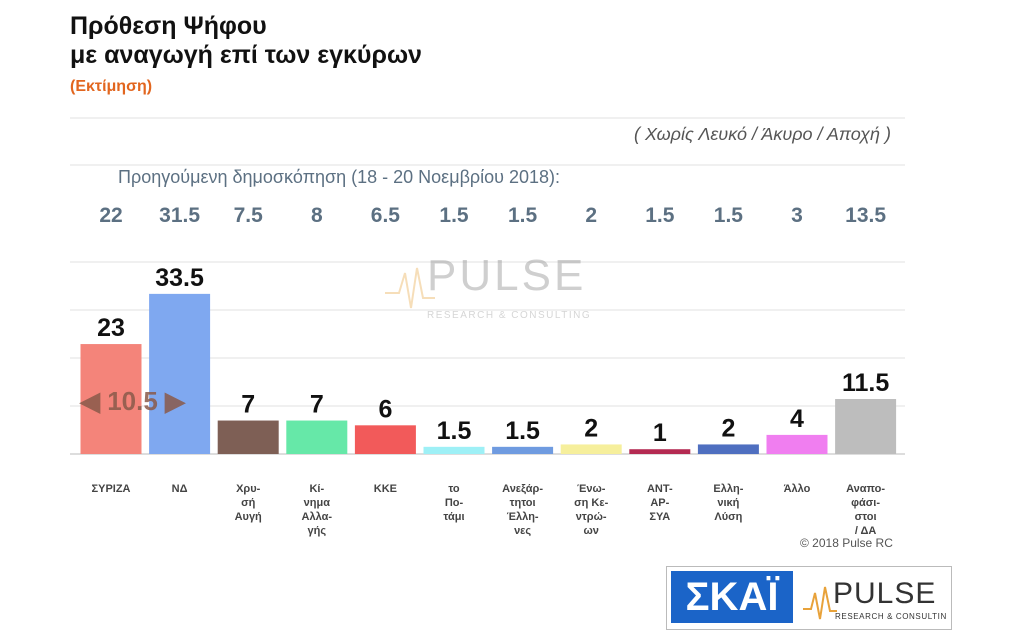 The width and height of the screenshot is (1021, 640). What do you see at coordinates (246, 55) in the screenshot?
I see `title-line-2: με αναγωγή επί των εγκύρων` at bounding box center [246, 55].